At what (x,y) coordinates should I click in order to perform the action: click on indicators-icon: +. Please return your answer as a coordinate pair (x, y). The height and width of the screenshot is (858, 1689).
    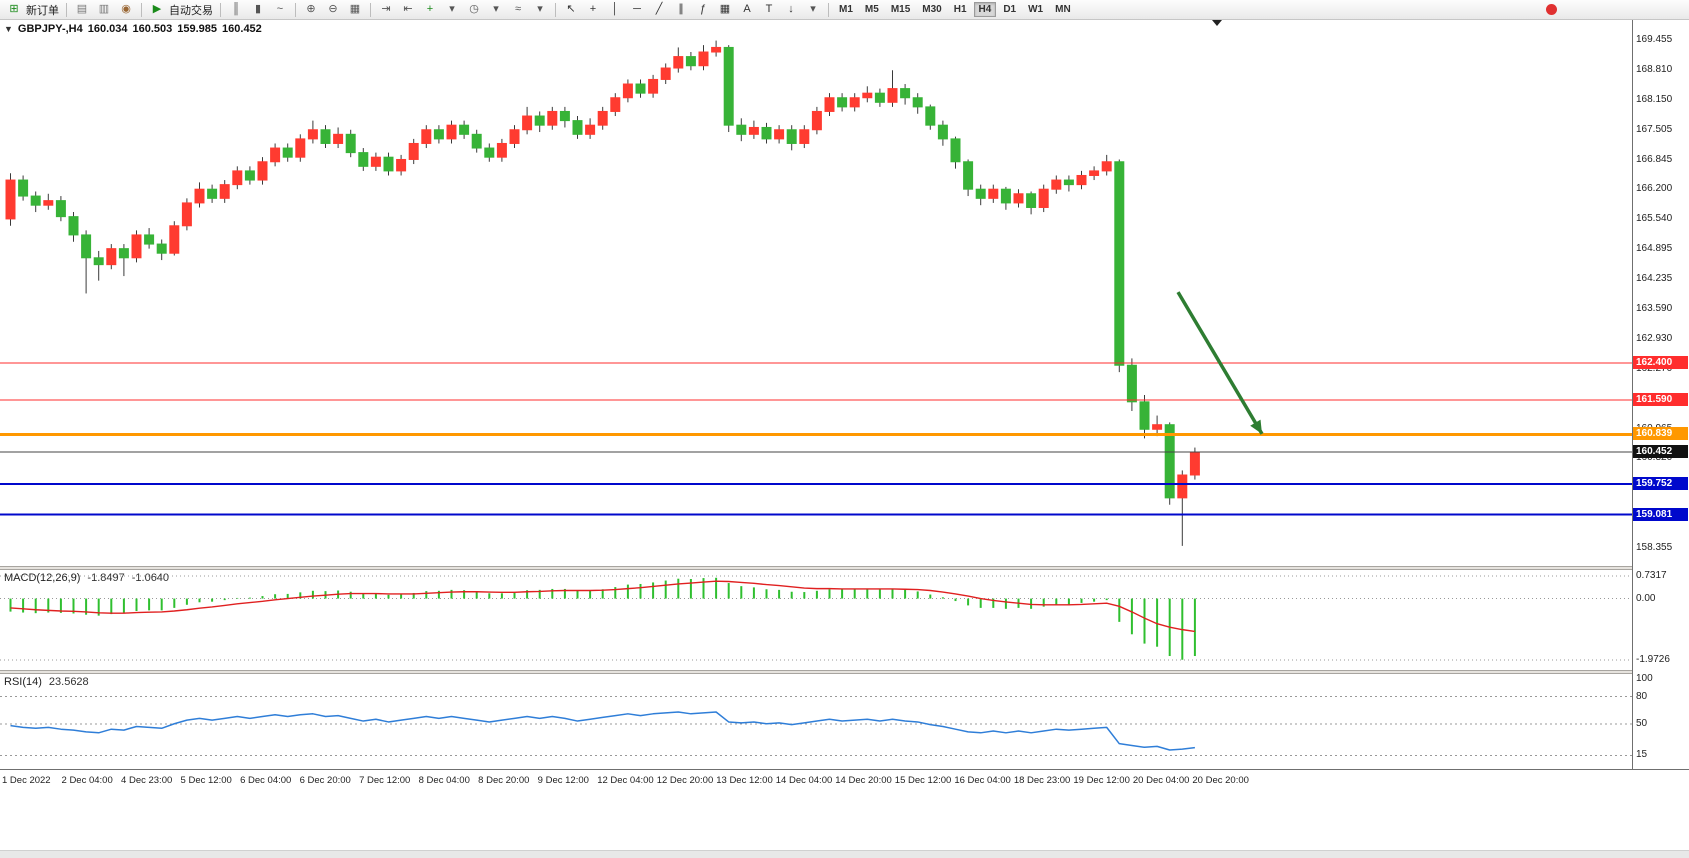
    Looking at the image, I should click on (430, 10).